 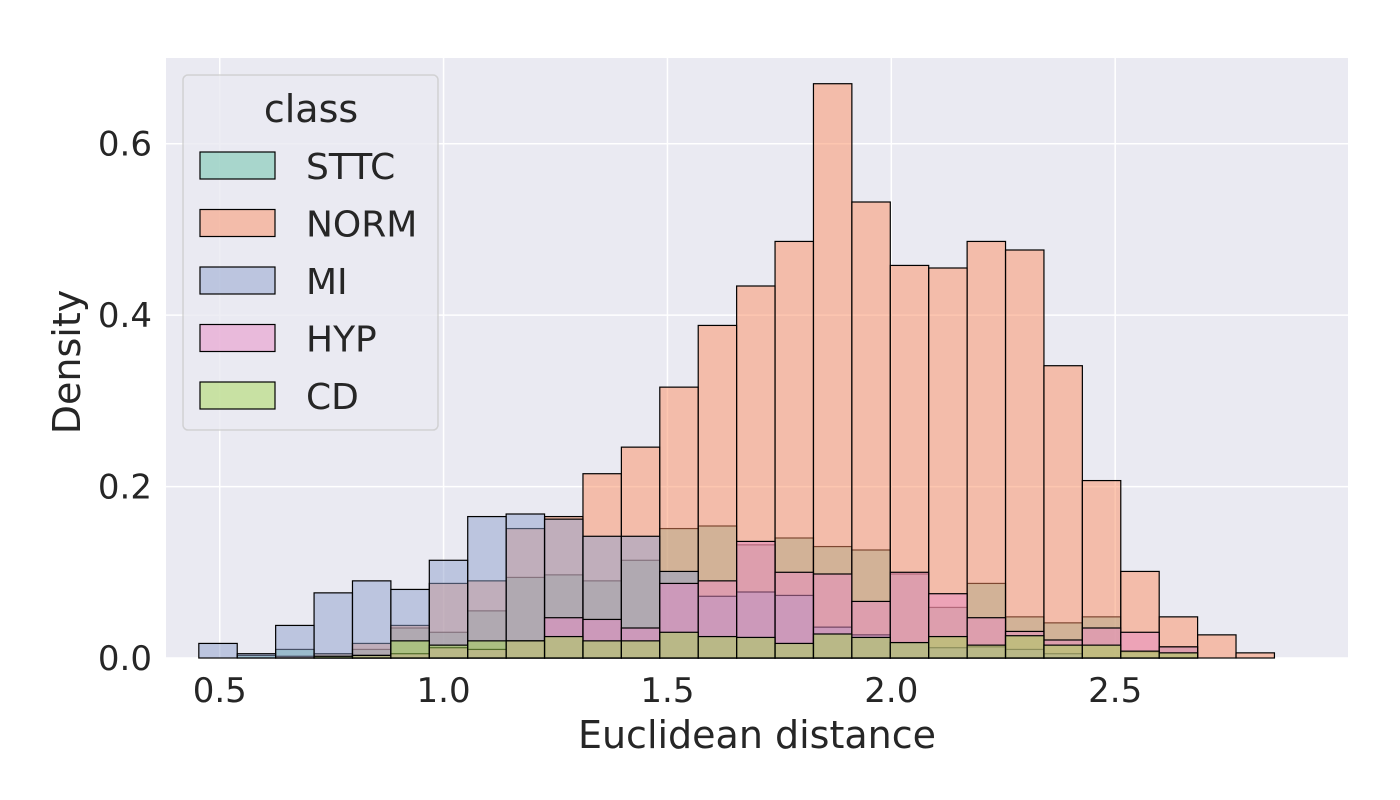 What do you see at coordinates (125, 659) in the screenshot?
I see `y-tick-label: 0.0` at bounding box center [125, 659].